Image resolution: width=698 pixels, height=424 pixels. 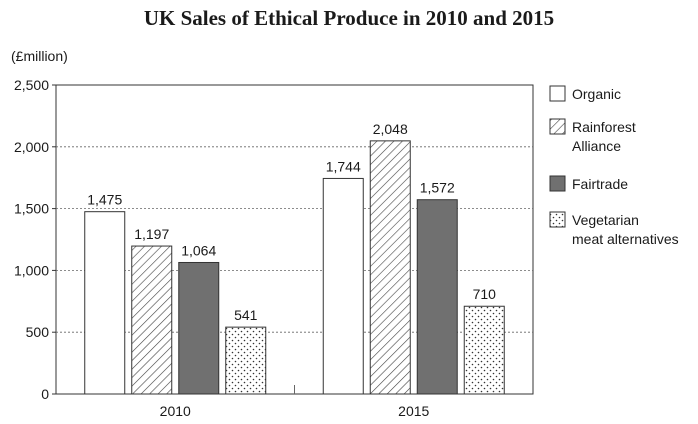 What do you see at coordinates (175, 411) in the screenshot?
I see `x-tick-label: 2010` at bounding box center [175, 411].